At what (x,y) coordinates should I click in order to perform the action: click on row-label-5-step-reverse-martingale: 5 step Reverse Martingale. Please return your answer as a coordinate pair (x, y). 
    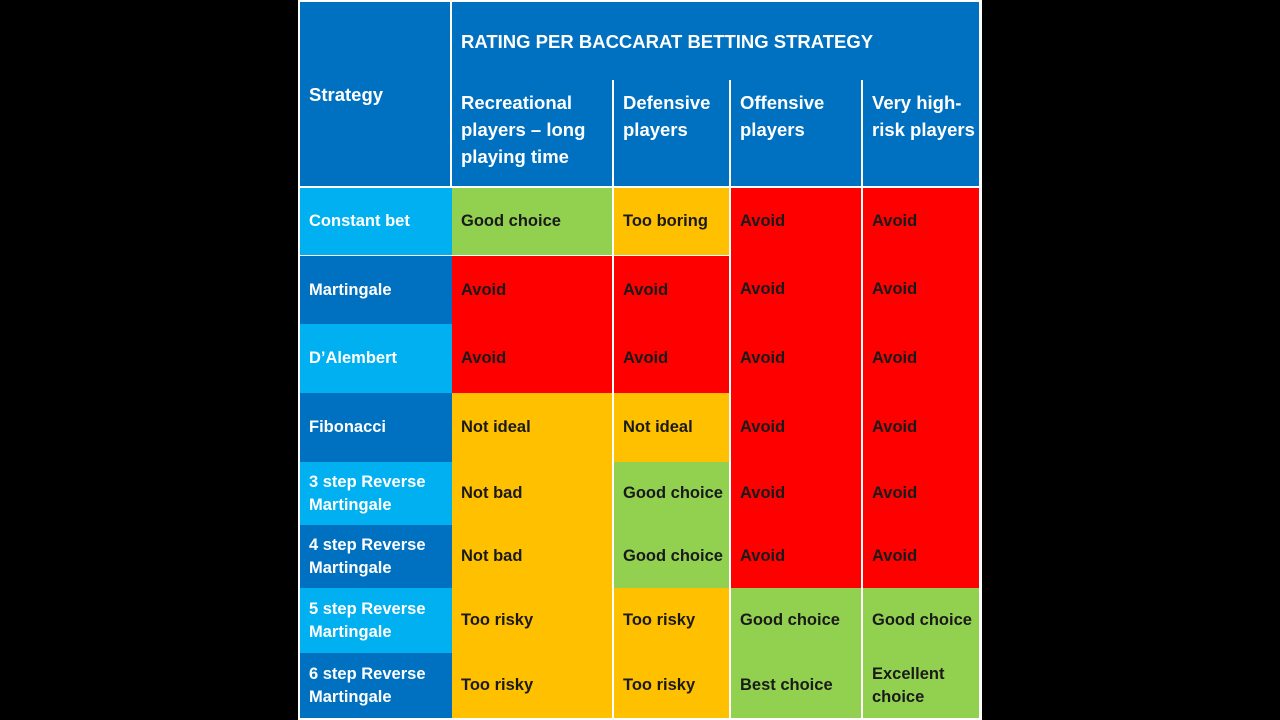
    Looking at the image, I should click on (376, 620).